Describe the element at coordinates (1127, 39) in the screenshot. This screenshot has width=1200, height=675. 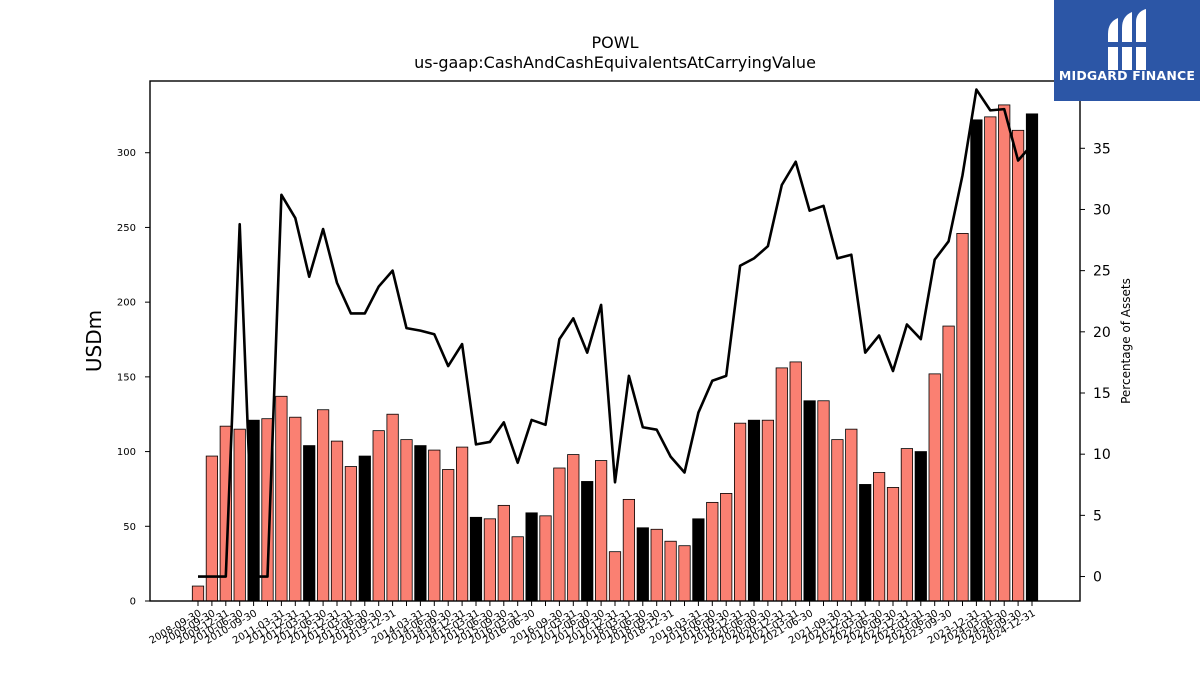
I see `midgard-logo-mark-icon` at that location.